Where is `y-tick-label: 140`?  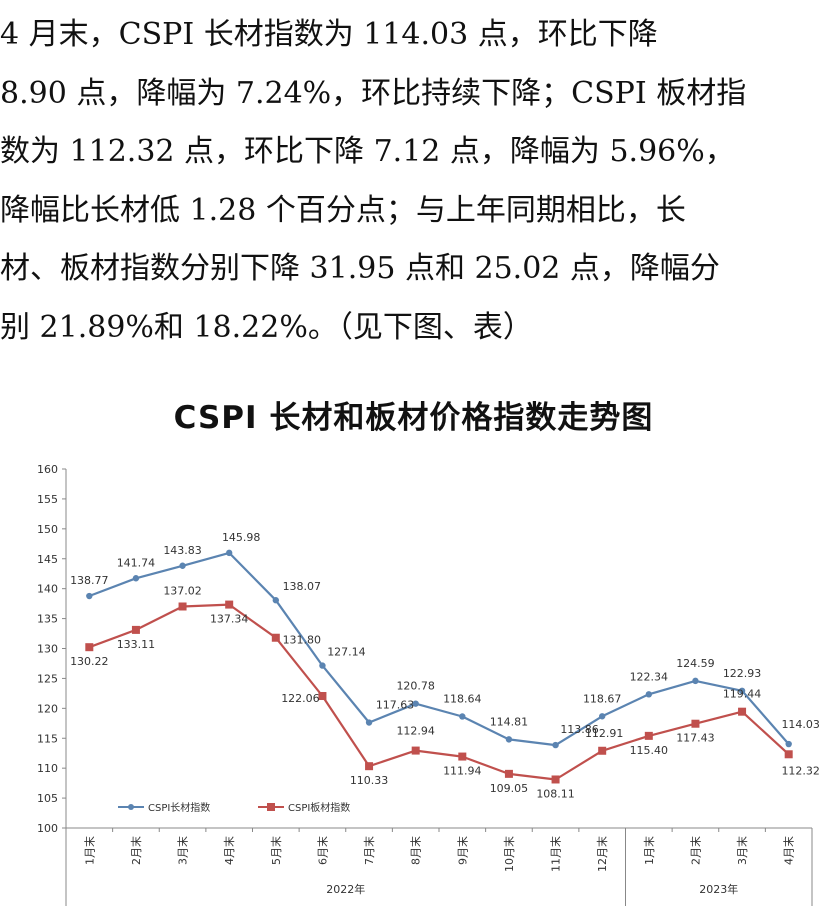 y-tick-label: 140 is located at coordinates (47, 589).